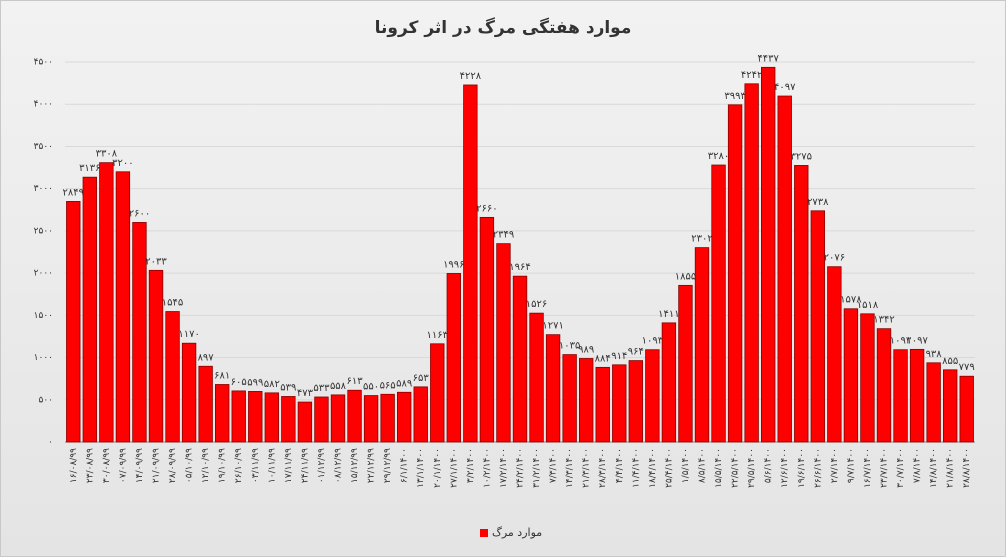 This screenshot has width=1007, height=558. What do you see at coordinates (404, 383) in the screenshot?
I see `data-label: ۵۸۹` at bounding box center [404, 383].